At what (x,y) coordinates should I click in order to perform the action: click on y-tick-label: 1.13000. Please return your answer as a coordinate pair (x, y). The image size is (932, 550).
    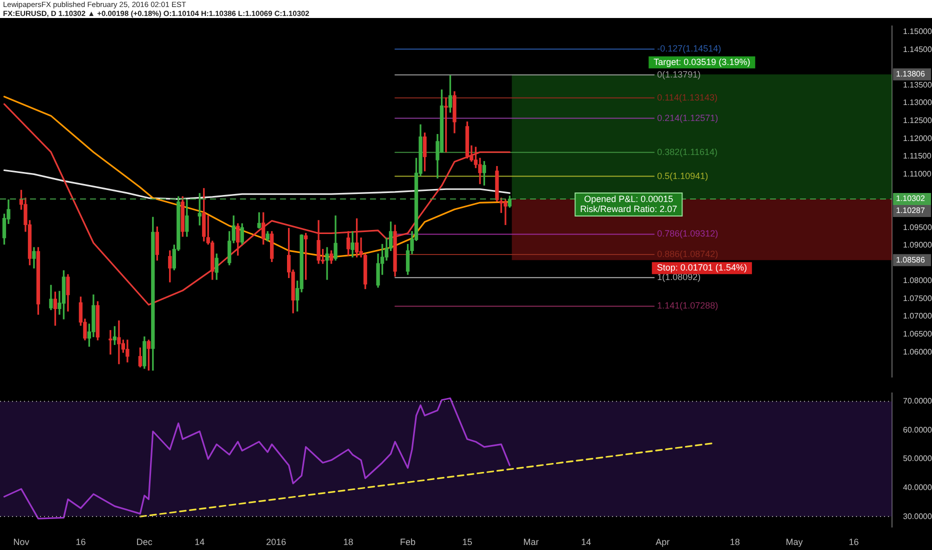
    Looking at the image, I should click on (917, 103).